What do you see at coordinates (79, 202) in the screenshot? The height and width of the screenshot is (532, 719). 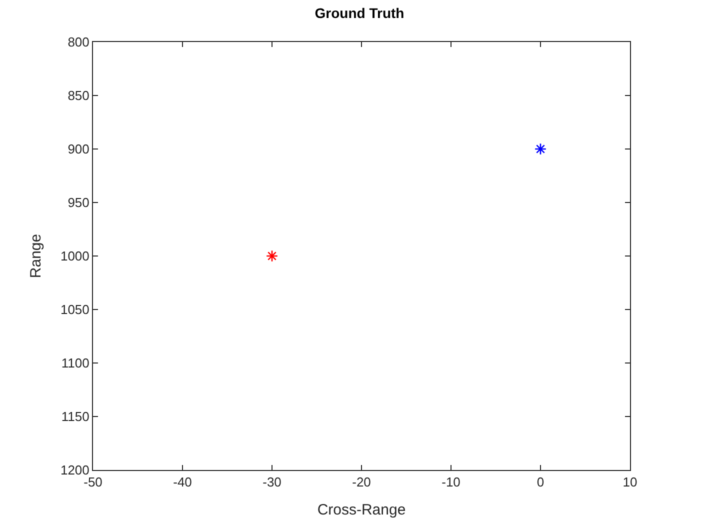 I see `y-tick-label: 950` at bounding box center [79, 202].